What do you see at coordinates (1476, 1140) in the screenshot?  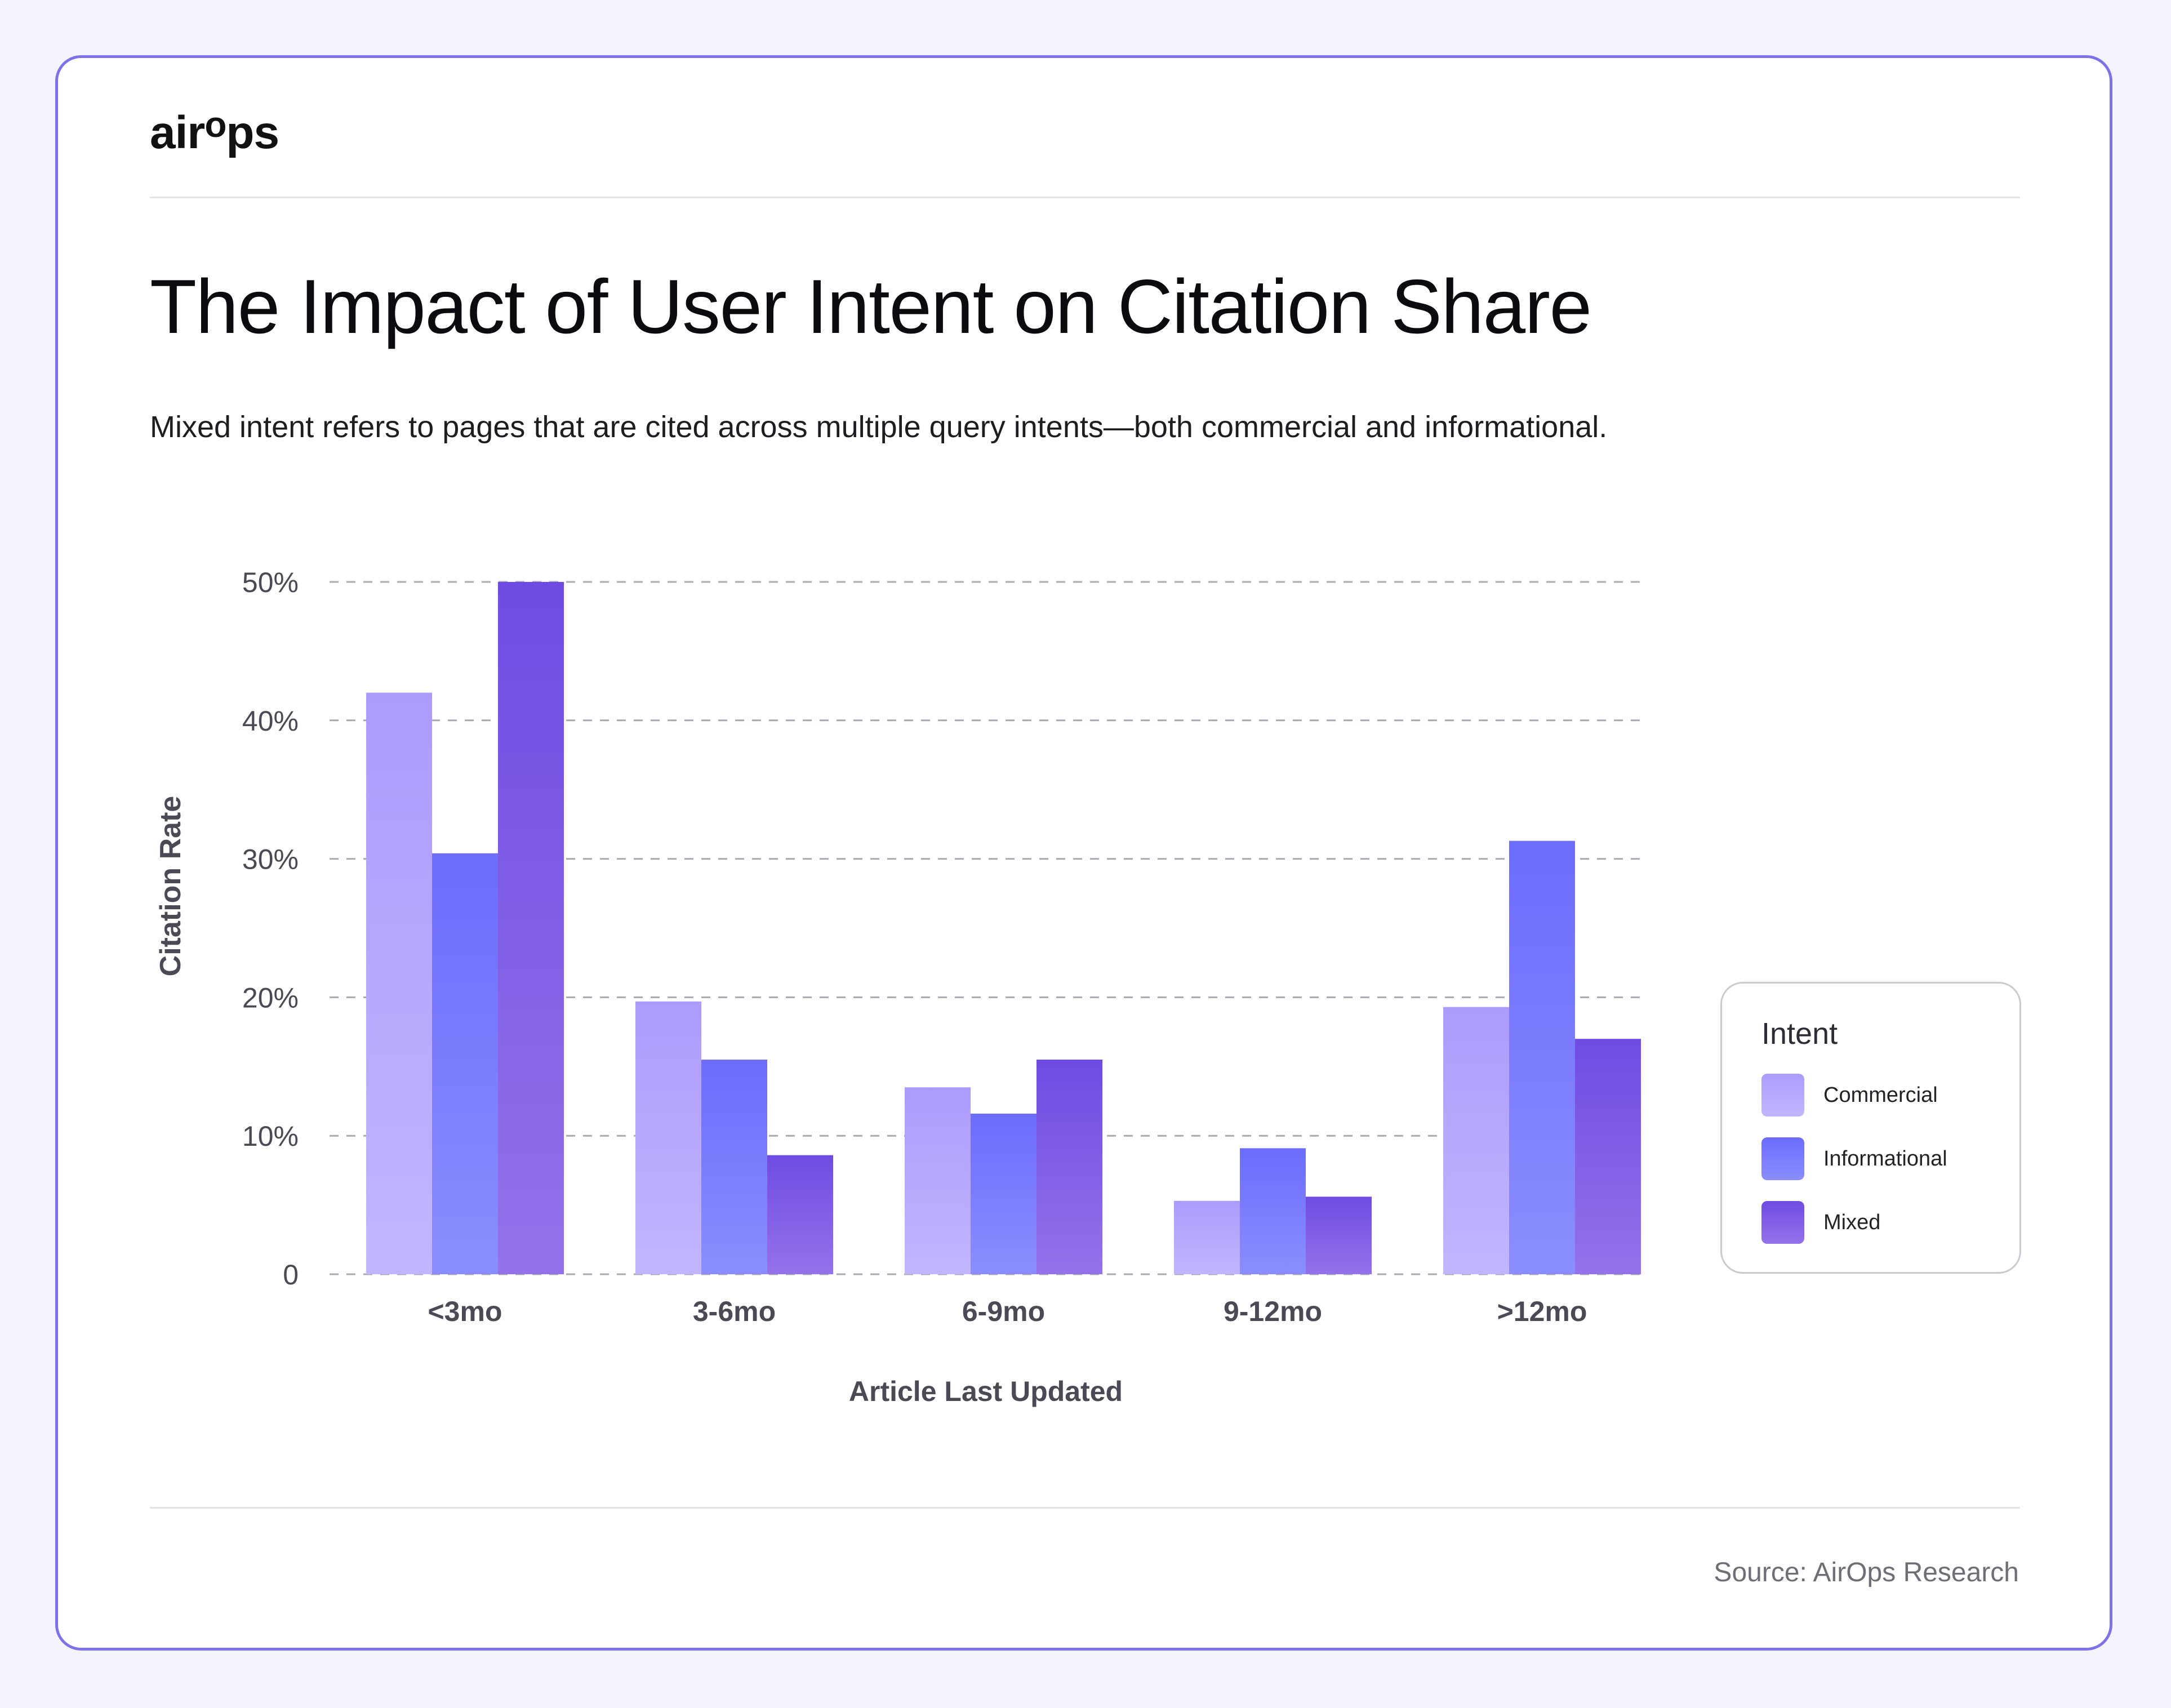 I see `bar-commercial-gt-12mo` at bounding box center [1476, 1140].